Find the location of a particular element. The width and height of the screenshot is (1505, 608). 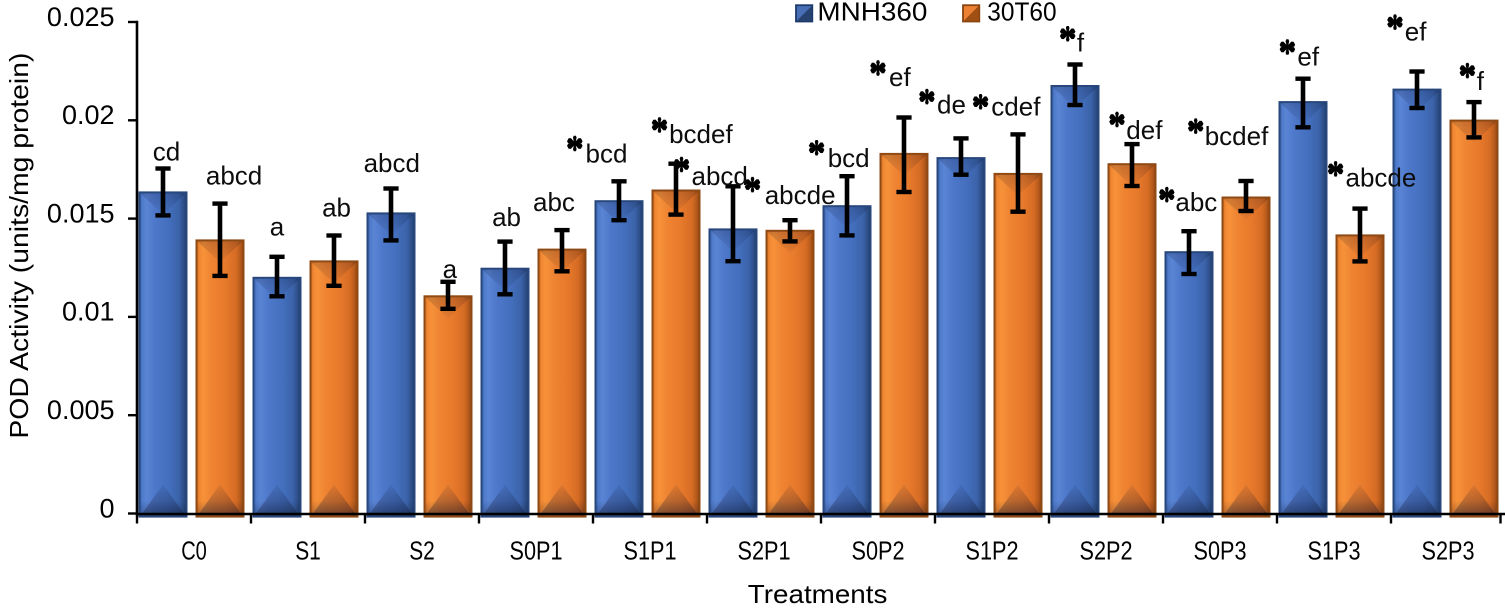

svg-text: 0.005 is located at coordinates (81, 410).